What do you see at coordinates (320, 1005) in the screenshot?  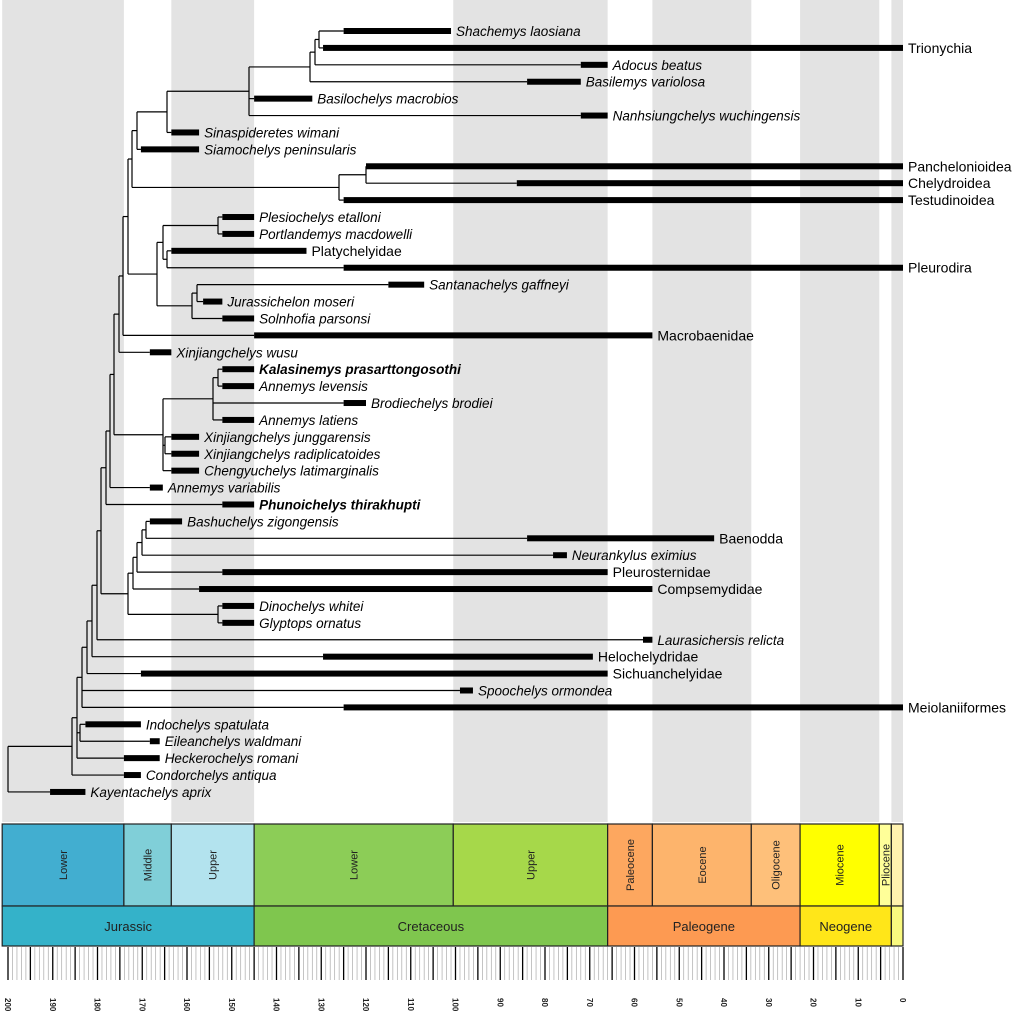 I see `time-tick-label: 130` at bounding box center [320, 1005].